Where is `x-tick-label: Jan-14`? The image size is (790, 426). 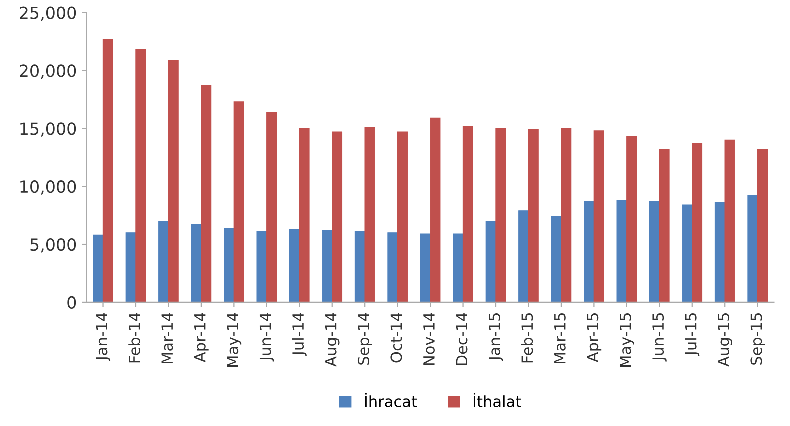 x-tick-label: Jan-14 is located at coordinates (103, 337).